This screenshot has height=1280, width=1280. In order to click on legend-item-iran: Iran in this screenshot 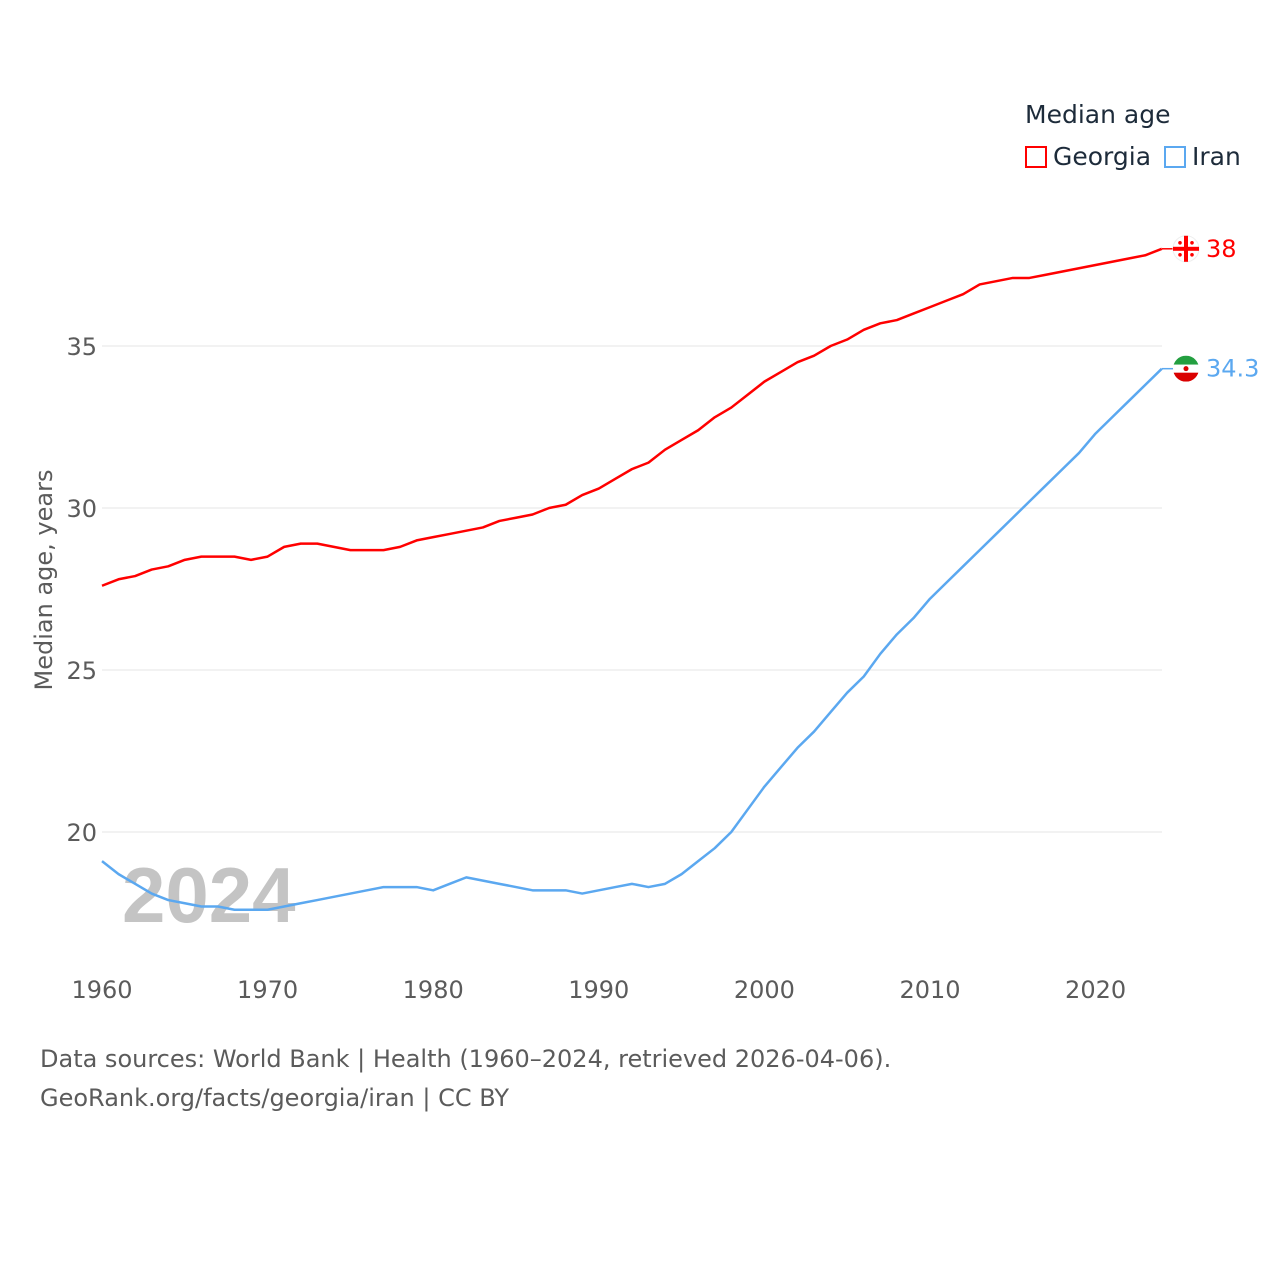, I will do `click(1202, 156)`.